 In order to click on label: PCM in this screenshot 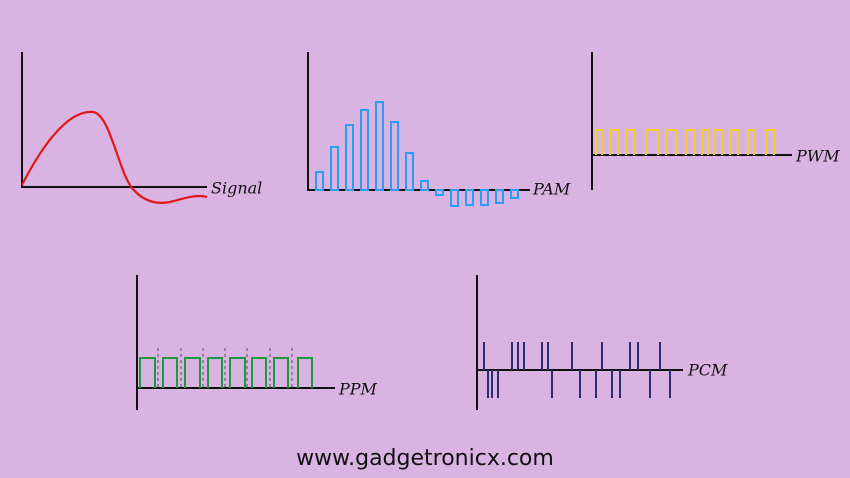, I will do `click(707, 370)`.